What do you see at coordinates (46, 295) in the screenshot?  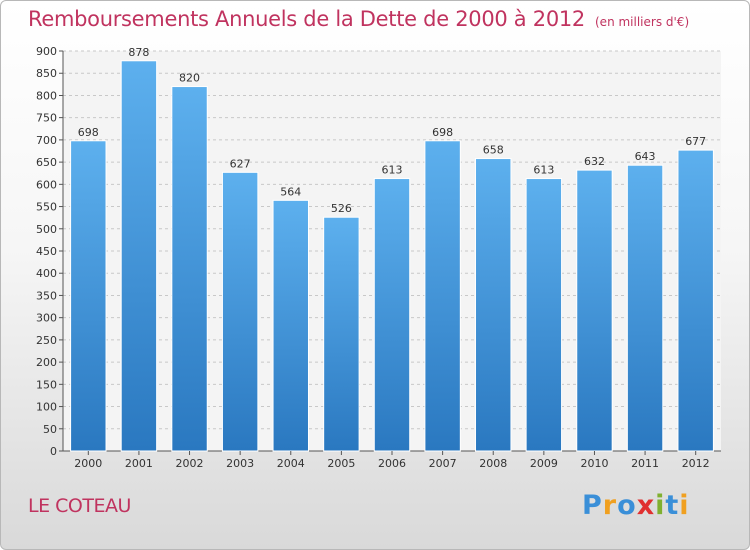 I see `y-tick-label: 350` at bounding box center [46, 295].